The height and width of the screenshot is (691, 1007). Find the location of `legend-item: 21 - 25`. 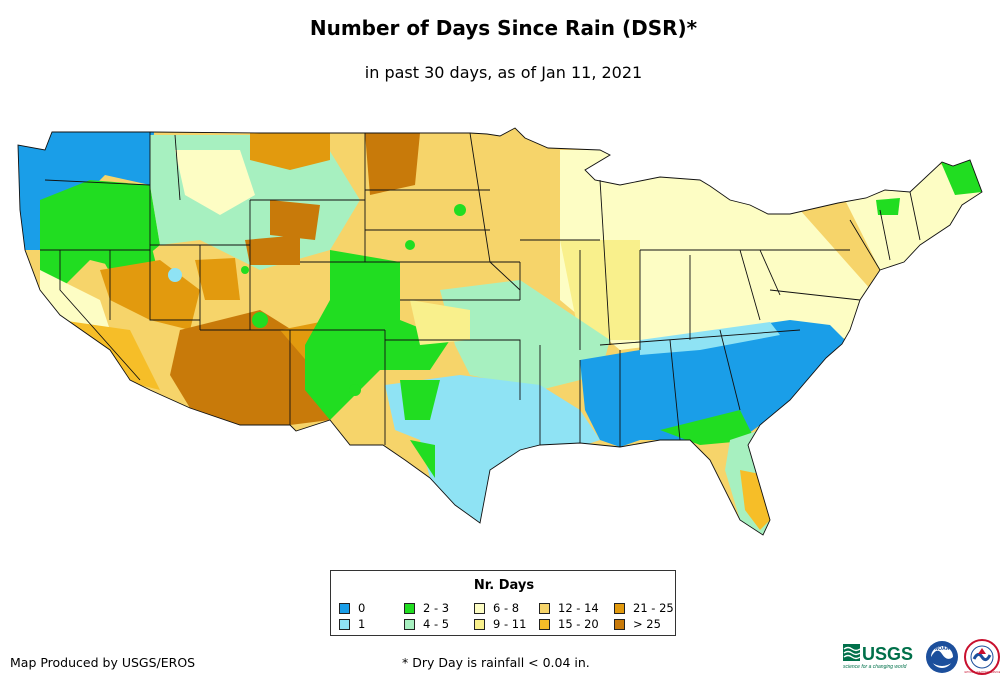

legend-item: 21 - 25 is located at coordinates (644, 608).